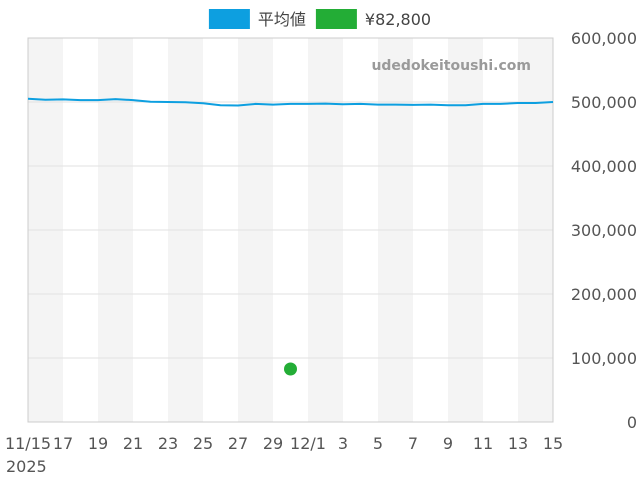 The width and height of the screenshot is (640, 480). I want to click on x-tick-label: 7, so click(413, 443).